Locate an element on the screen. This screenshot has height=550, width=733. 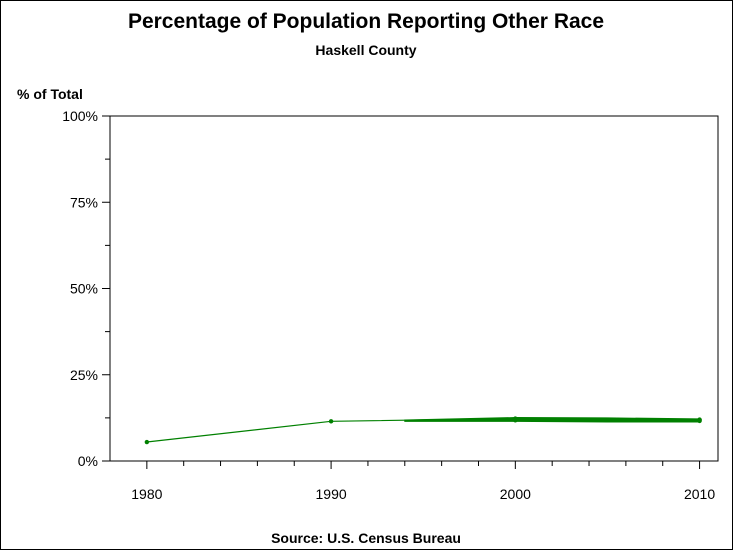
y-tick-label: 75% is located at coordinates (84, 202).